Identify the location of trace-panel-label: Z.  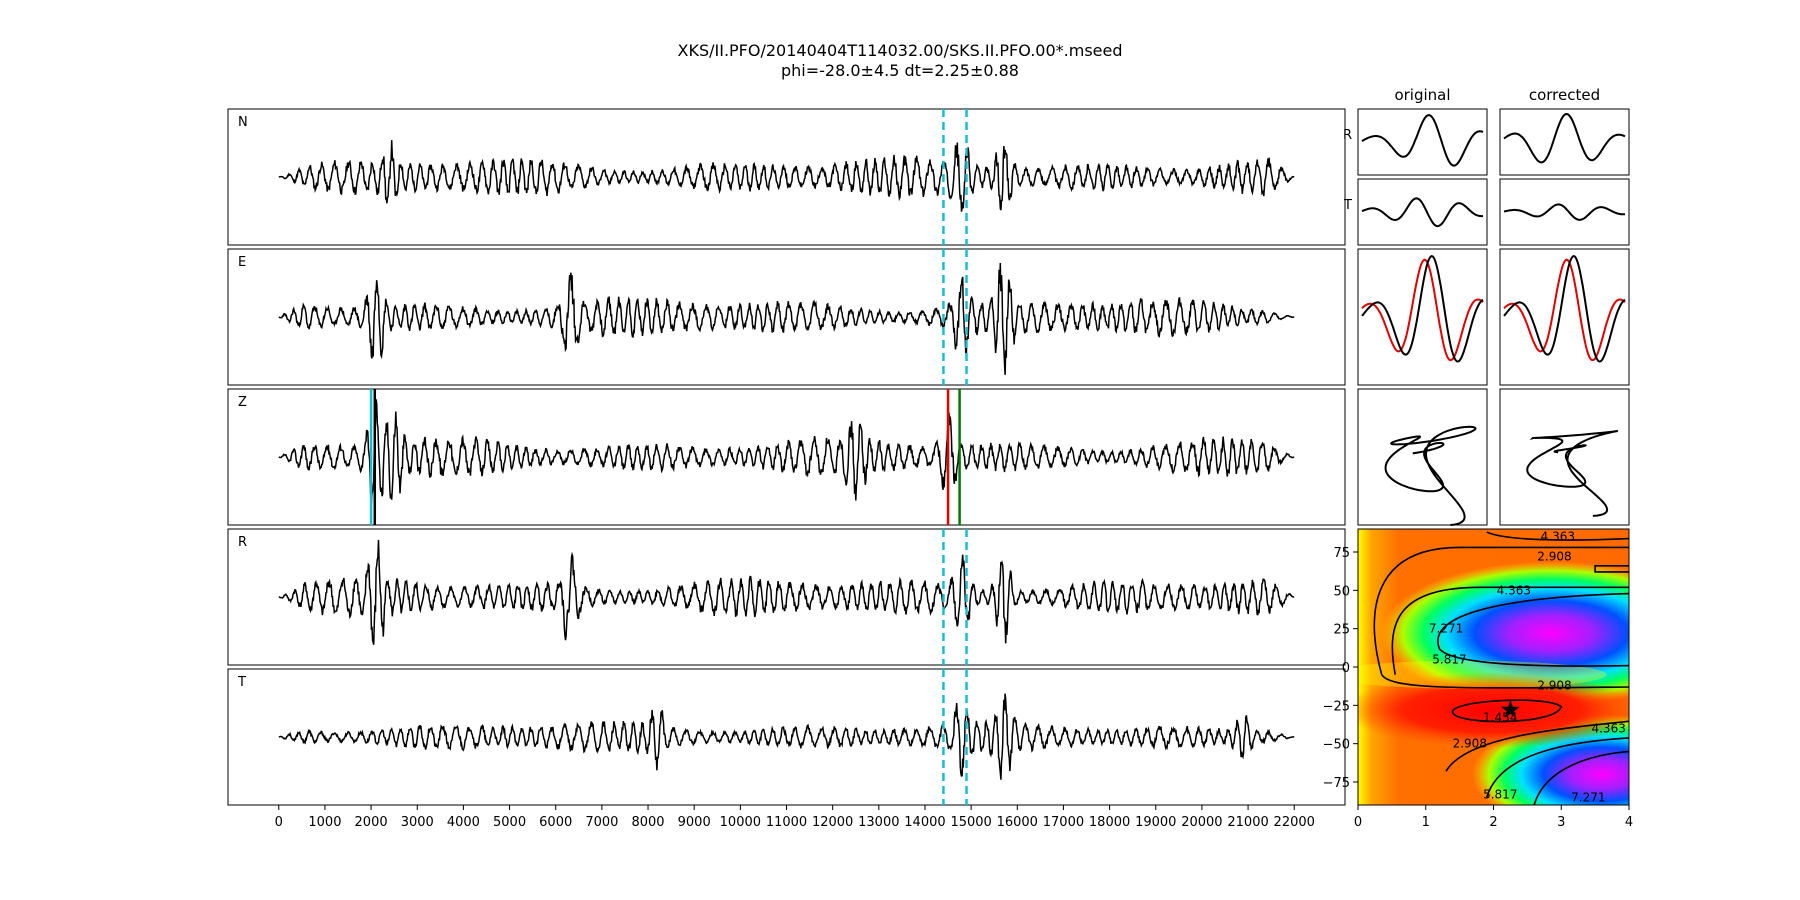
(242, 402).